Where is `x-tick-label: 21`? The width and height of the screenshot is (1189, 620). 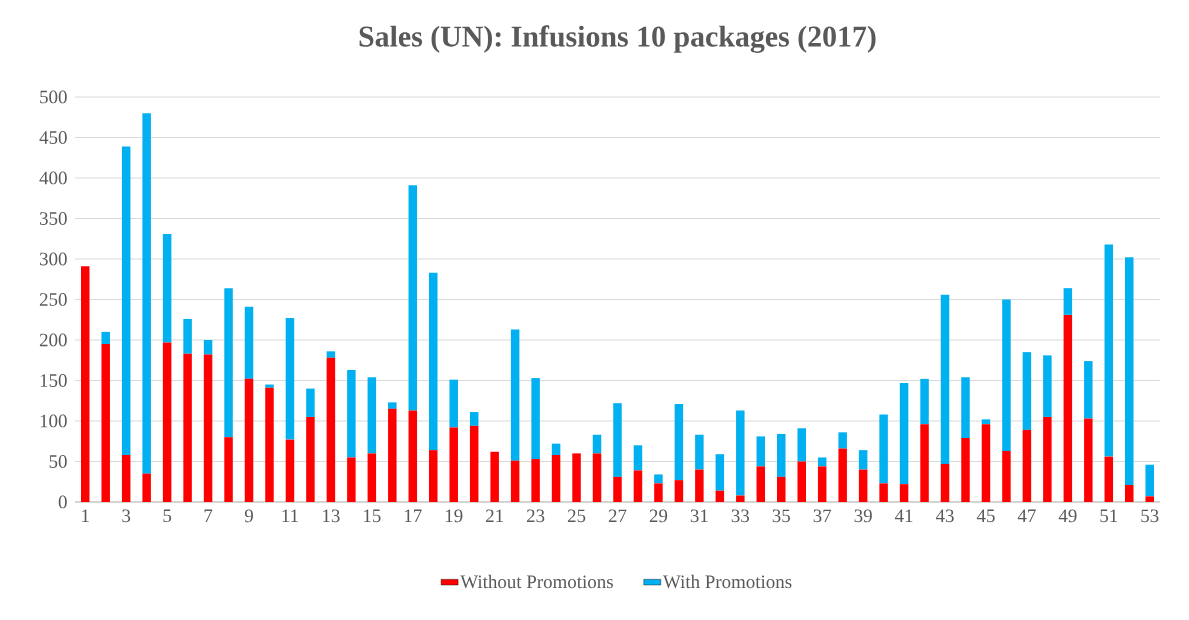 x-tick-label: 21 is located at coordinates (494, 516).